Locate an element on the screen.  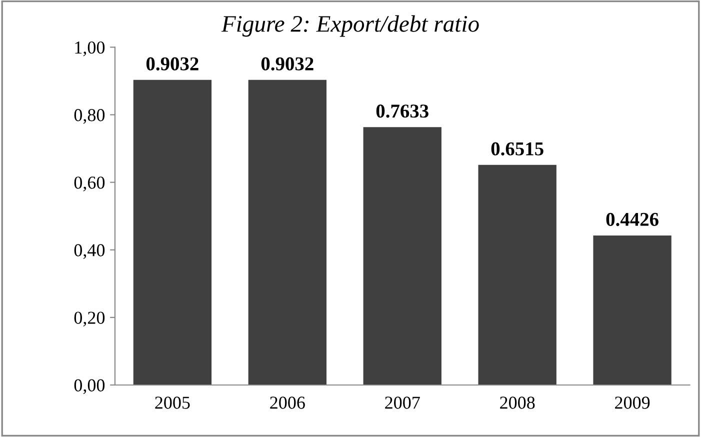
data-label: 0.7633 is located at coordinates (402, 111).